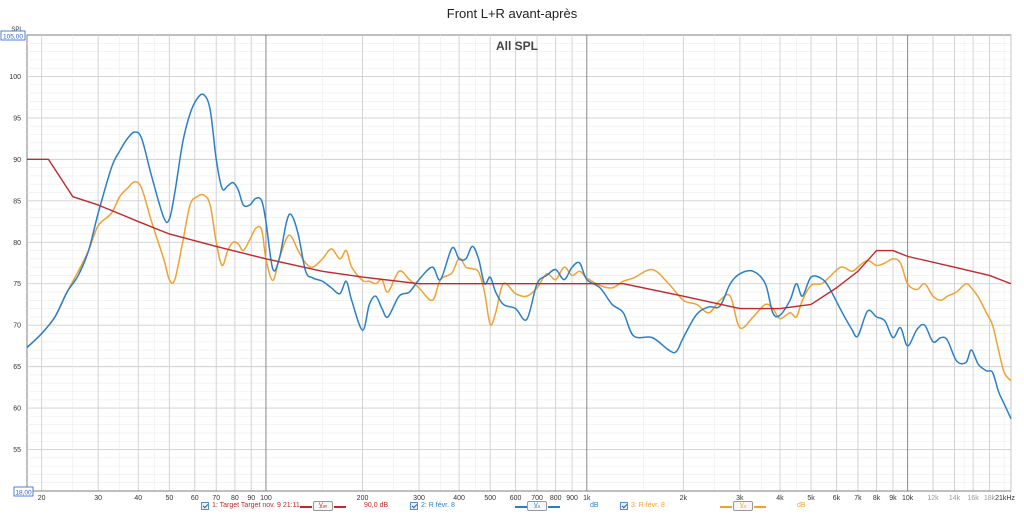 The height and width of the screenshot is (515, 1024). What do you see at coordinates (15, 77) in the screenshot?
I see `y-tick-label: 100` at bounding box center [15, 77].